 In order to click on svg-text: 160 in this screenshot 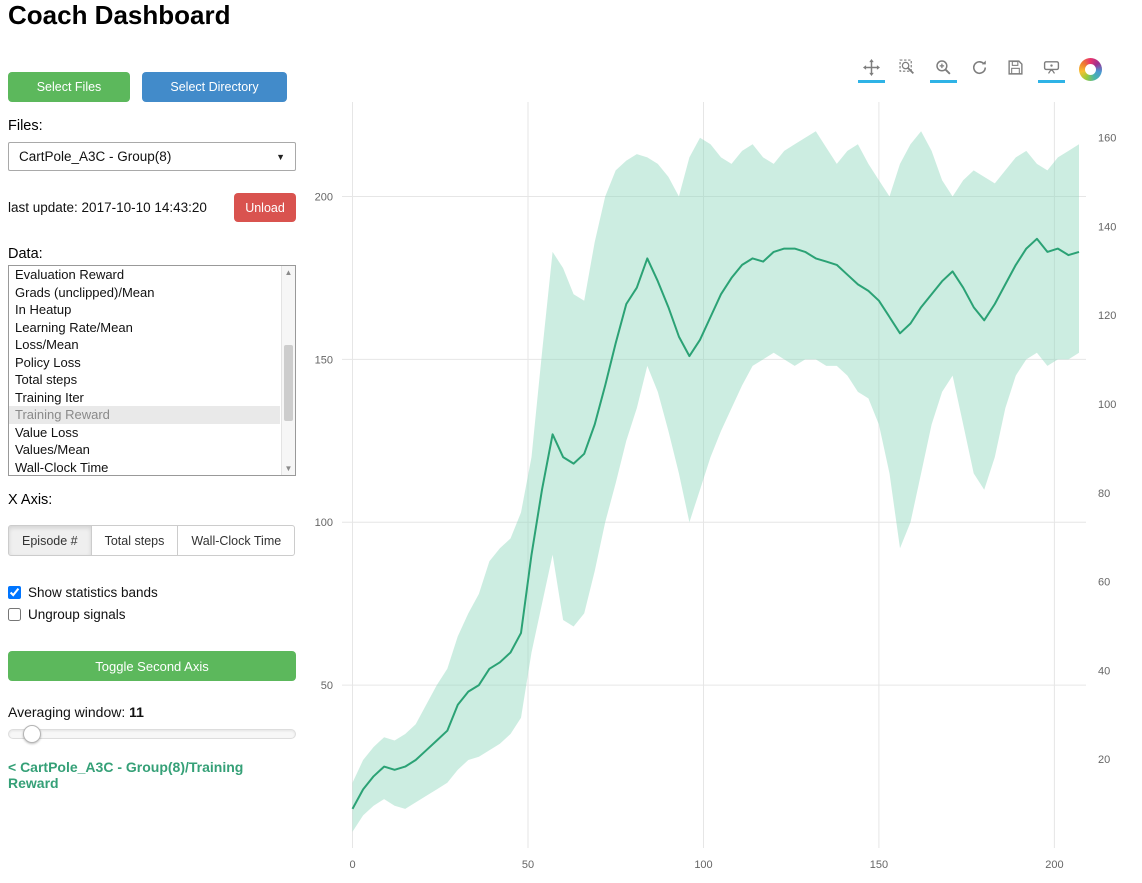, I will do `click(1107, 139)`.